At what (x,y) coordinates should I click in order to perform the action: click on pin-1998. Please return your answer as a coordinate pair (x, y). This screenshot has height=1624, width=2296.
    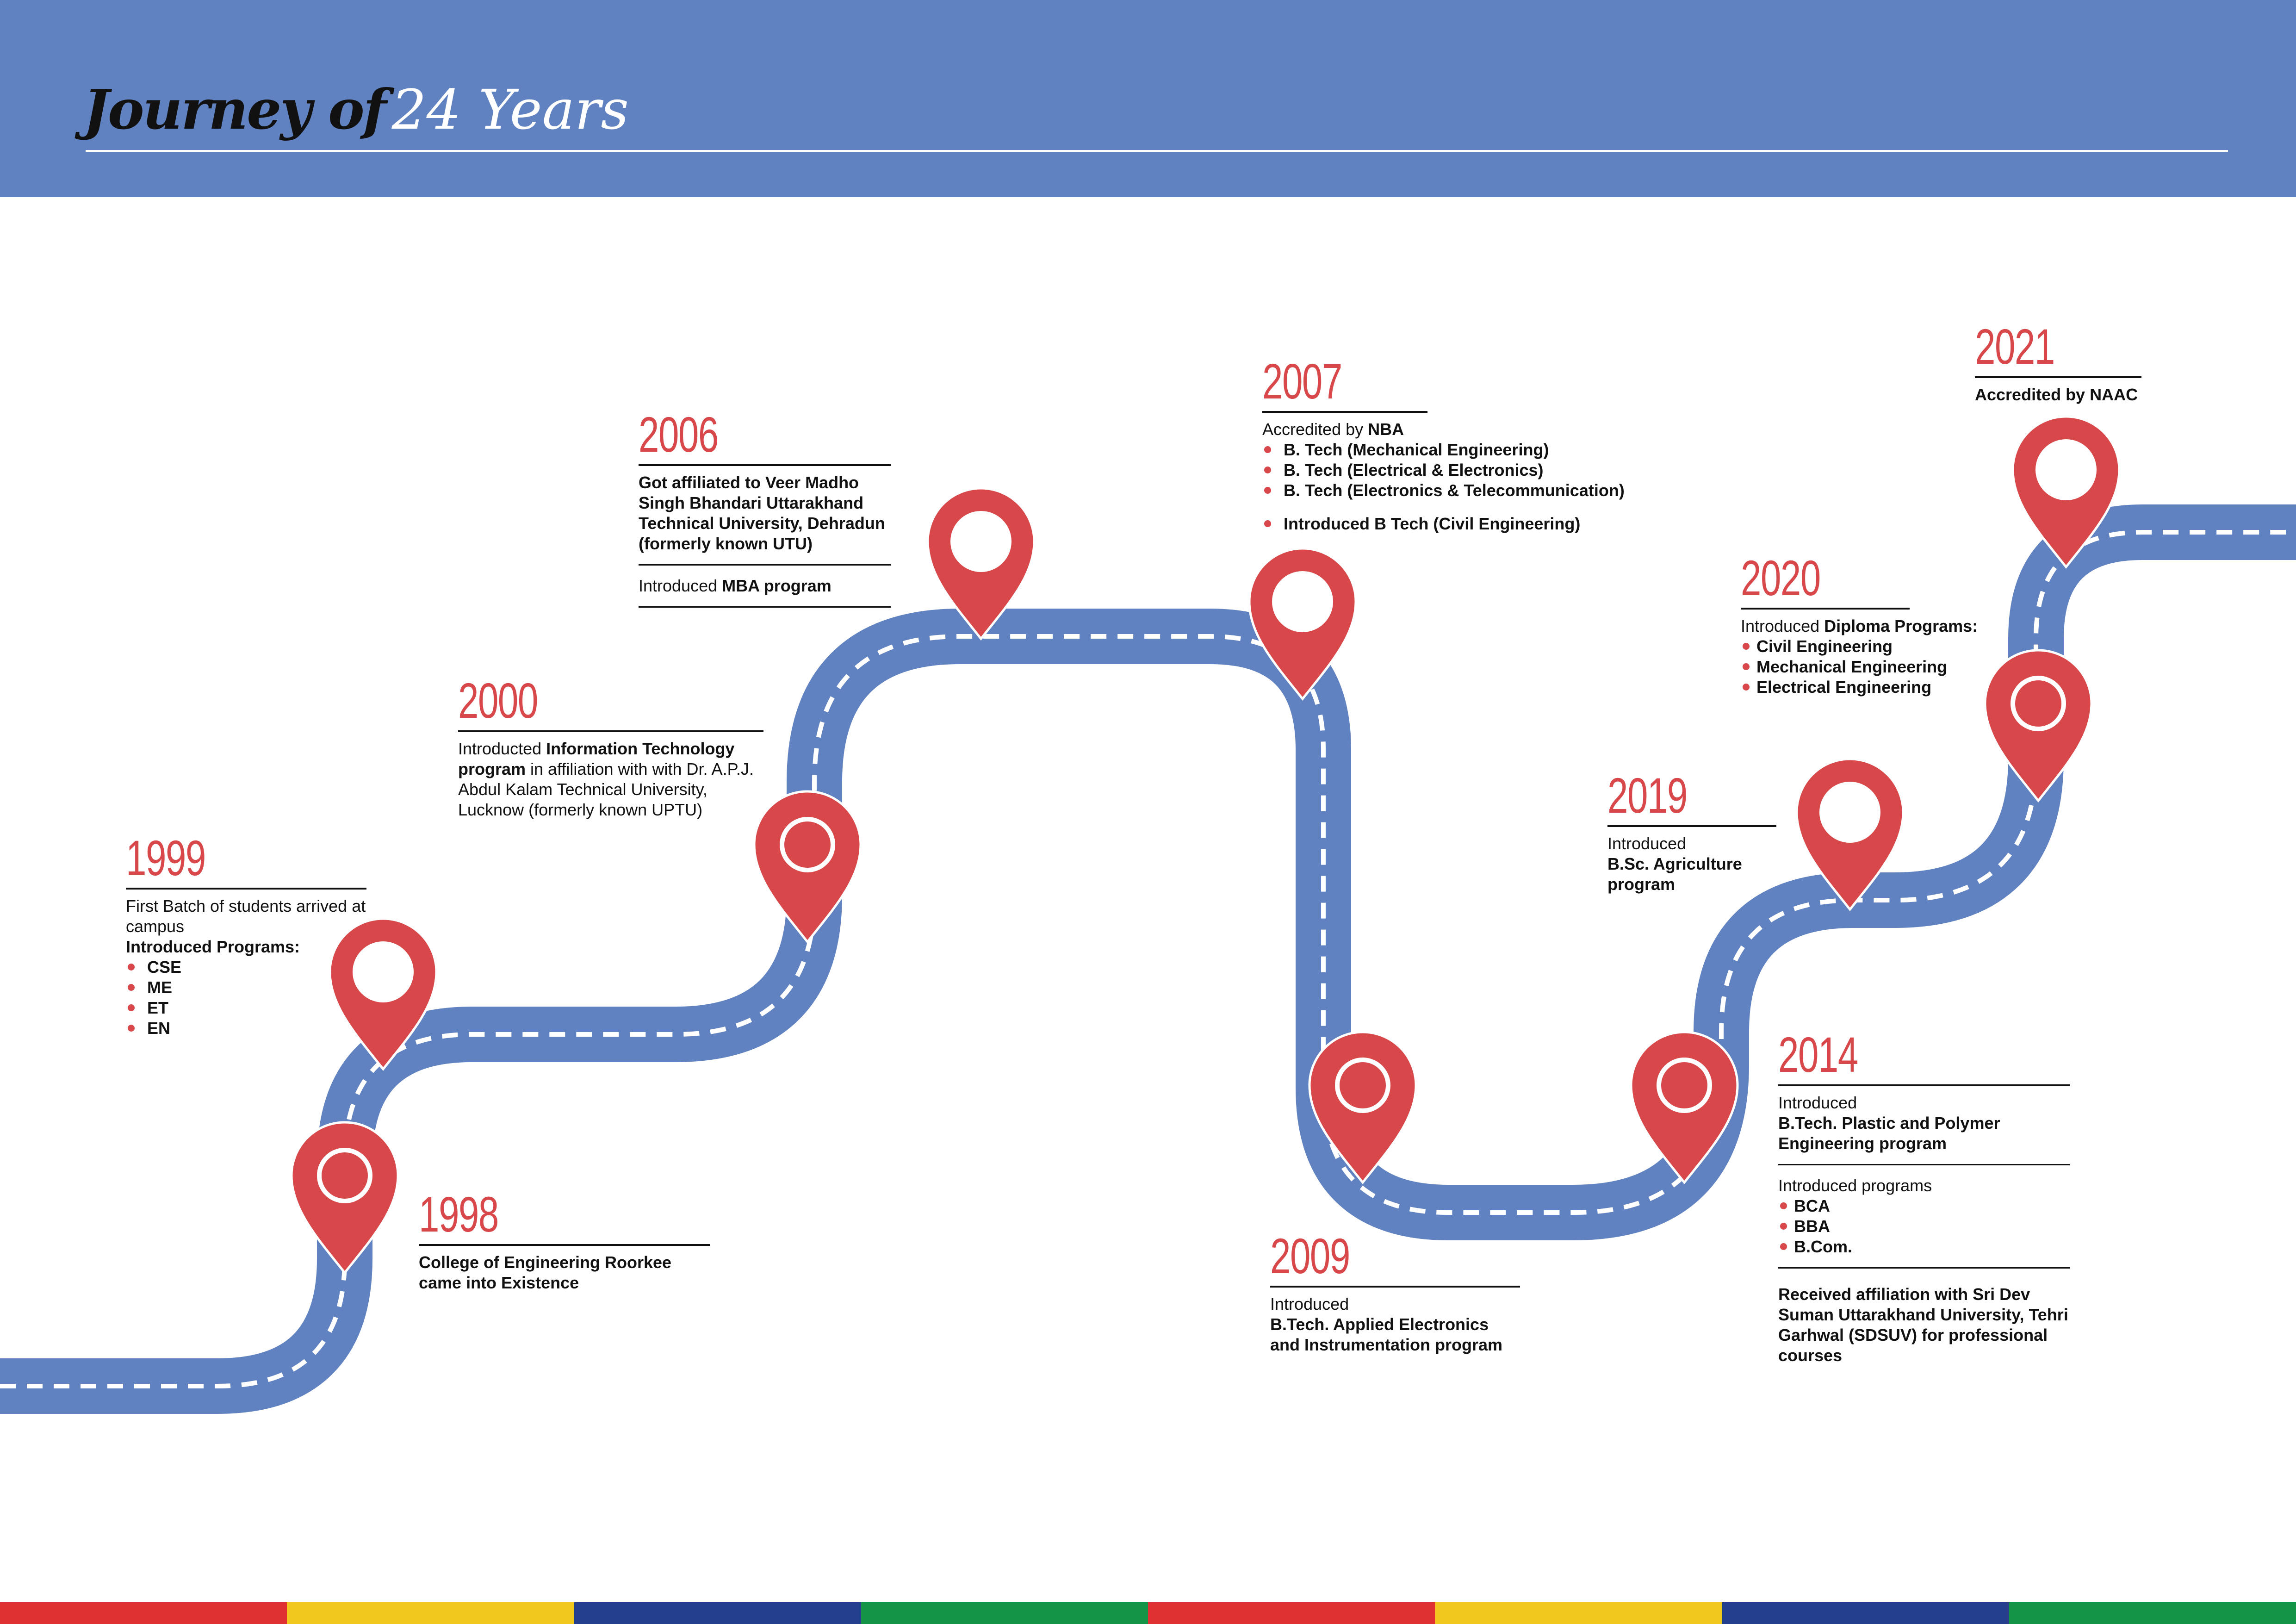
    Looking at the image, I should click on (345, 1197).